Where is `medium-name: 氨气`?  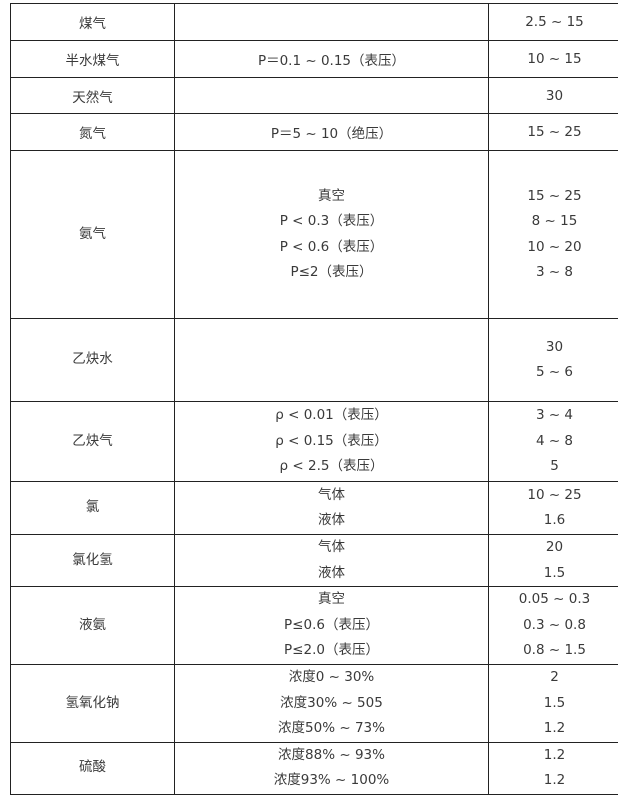 medium-name: 氨气 is located at coordinates (92, 235).